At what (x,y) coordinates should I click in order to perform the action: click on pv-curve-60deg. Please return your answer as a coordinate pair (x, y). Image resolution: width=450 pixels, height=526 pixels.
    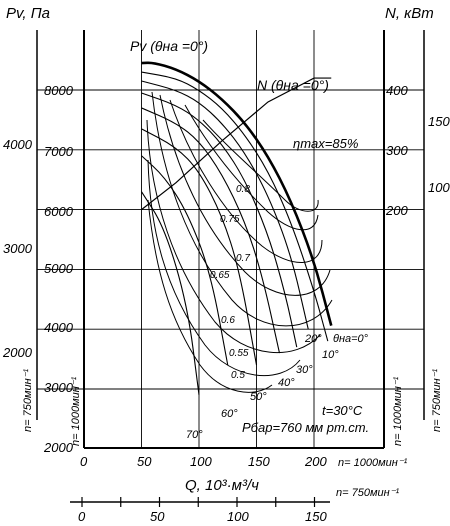
    Looking at the image, I should click on (185, 260).